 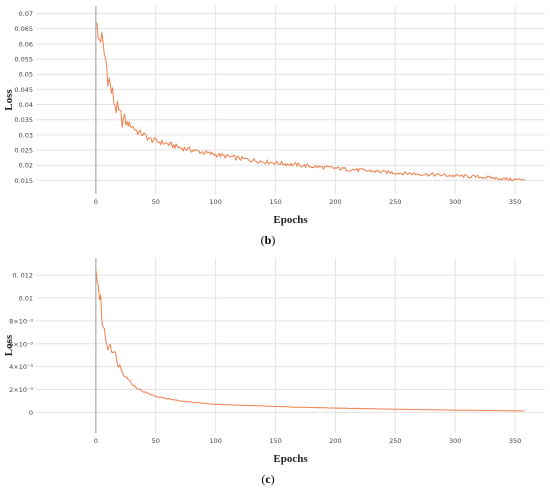 I want to click on y-tick-label: 0.07, so click(x=26, y=14).